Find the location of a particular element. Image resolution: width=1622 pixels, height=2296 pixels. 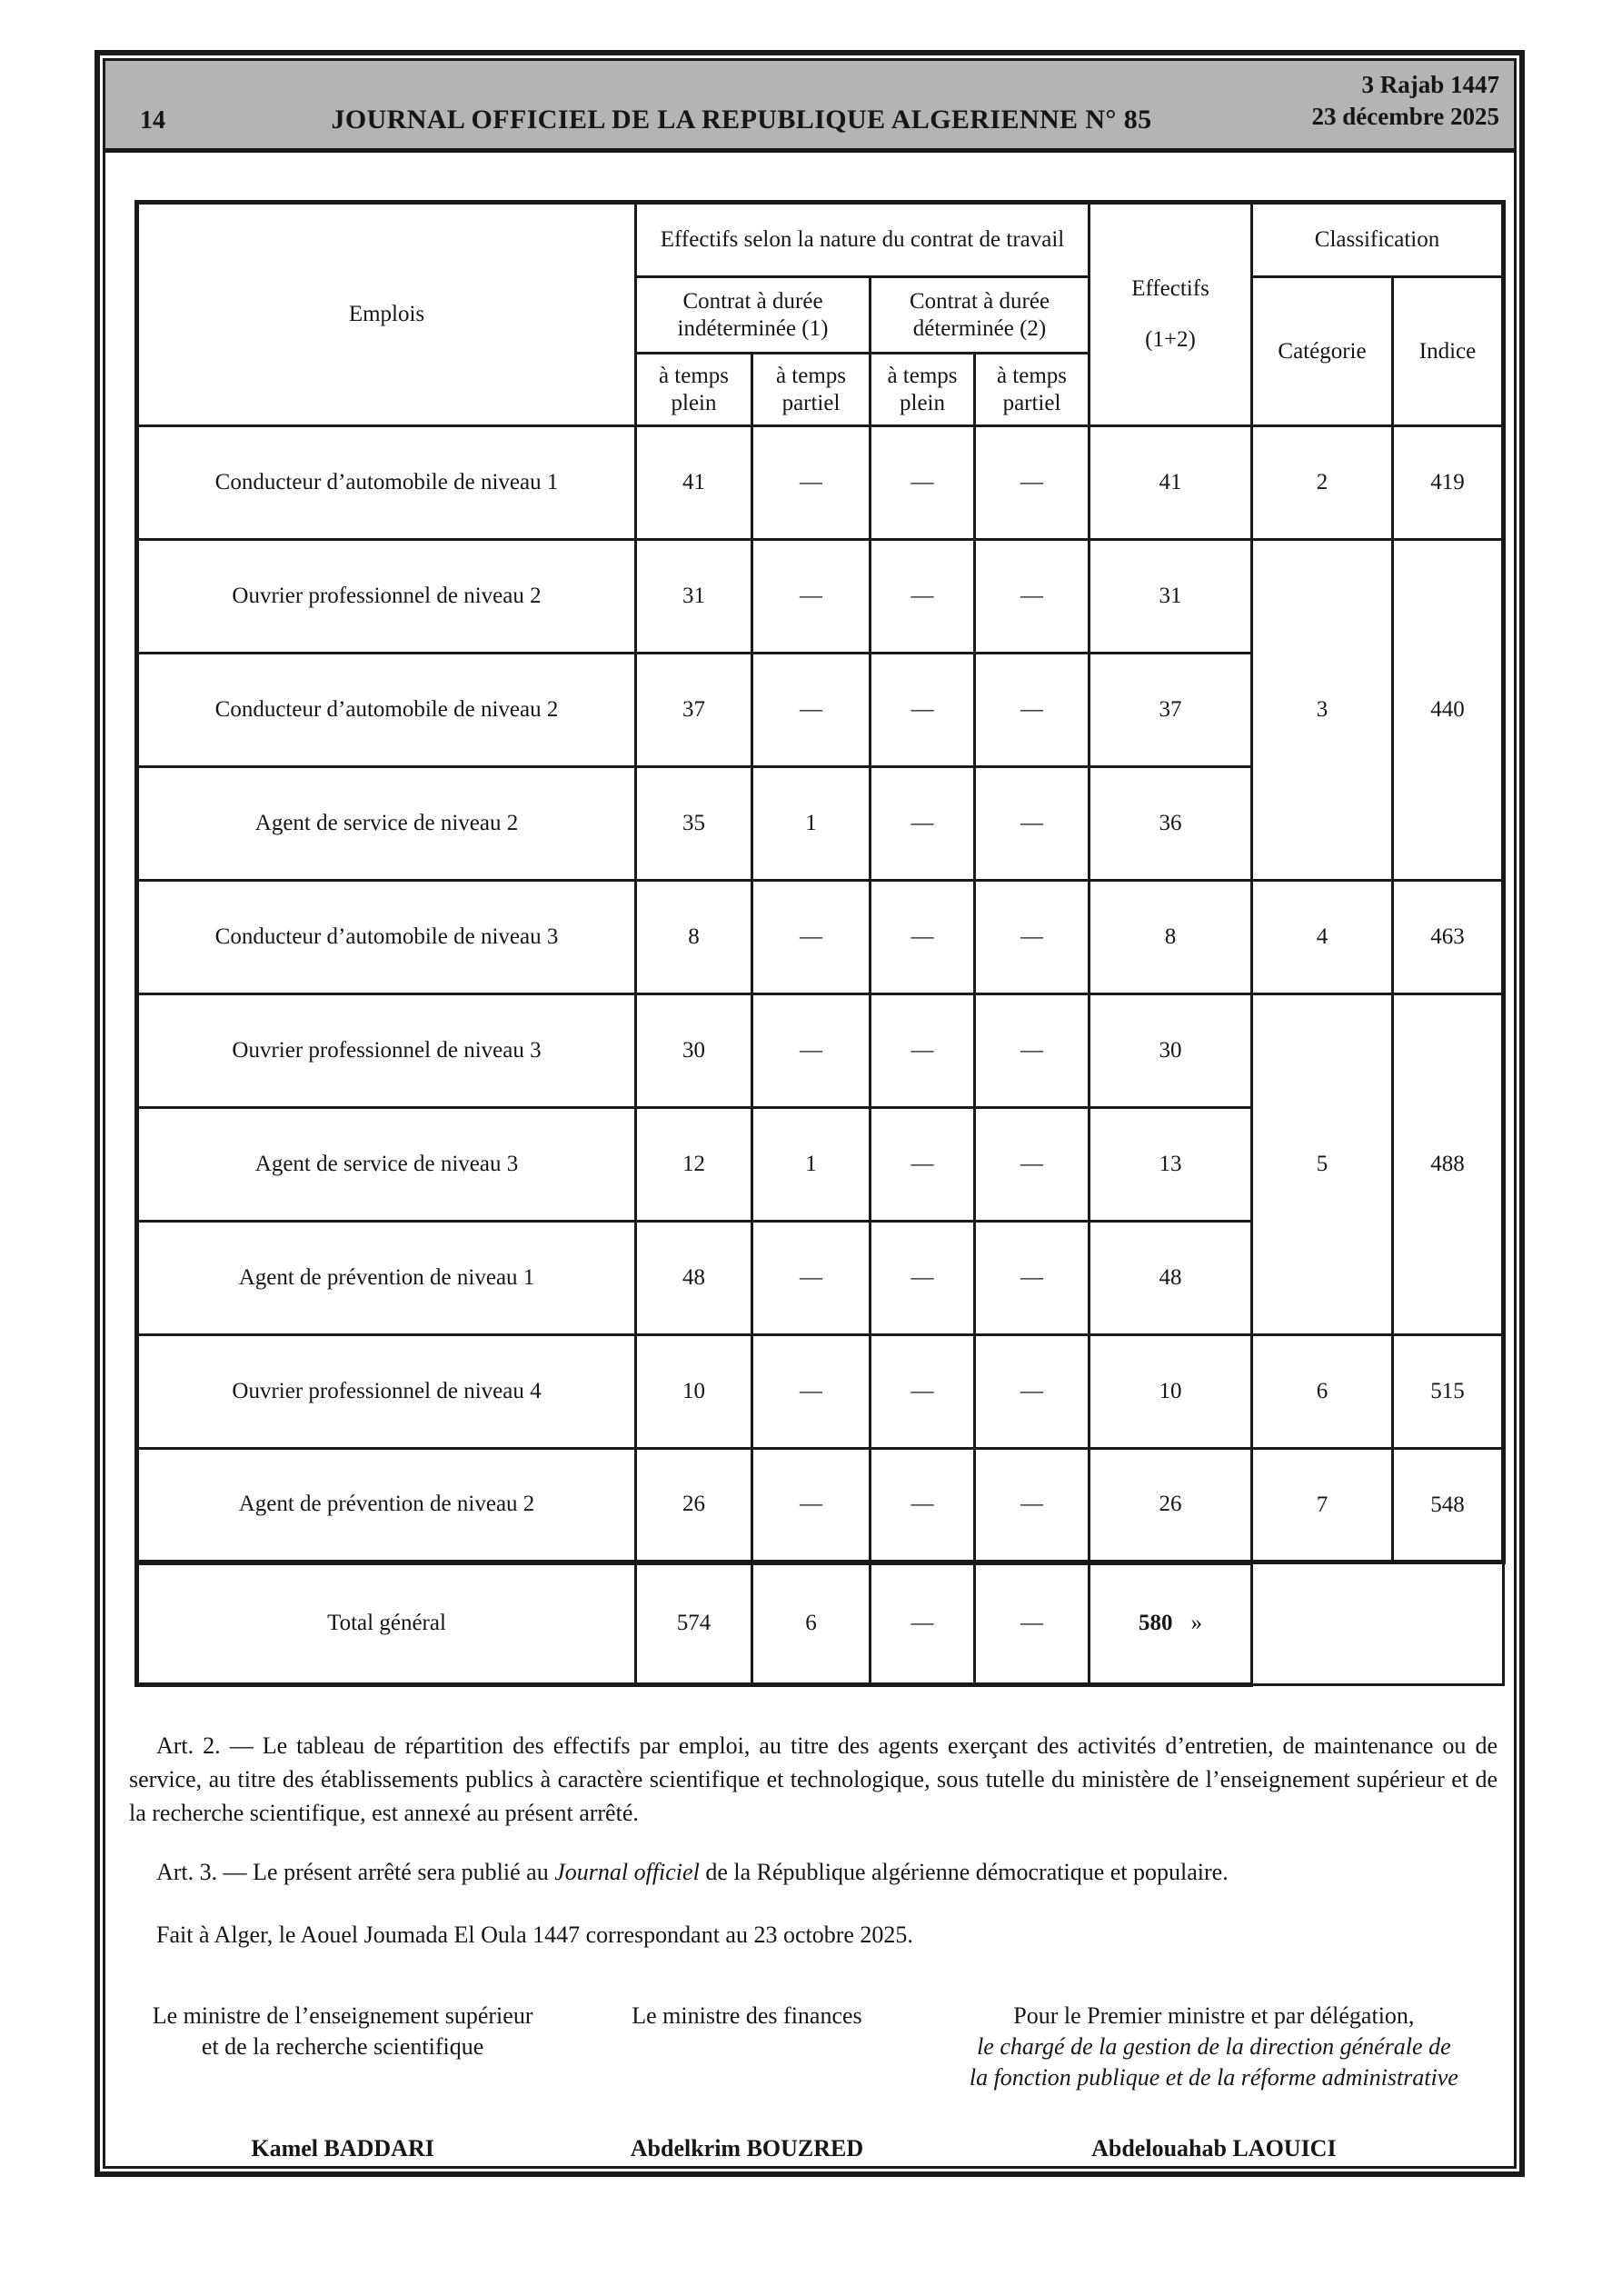

table-row: Agent de service de niveau 3 12 1 — — 13 is located at coordinates (819, 1164).